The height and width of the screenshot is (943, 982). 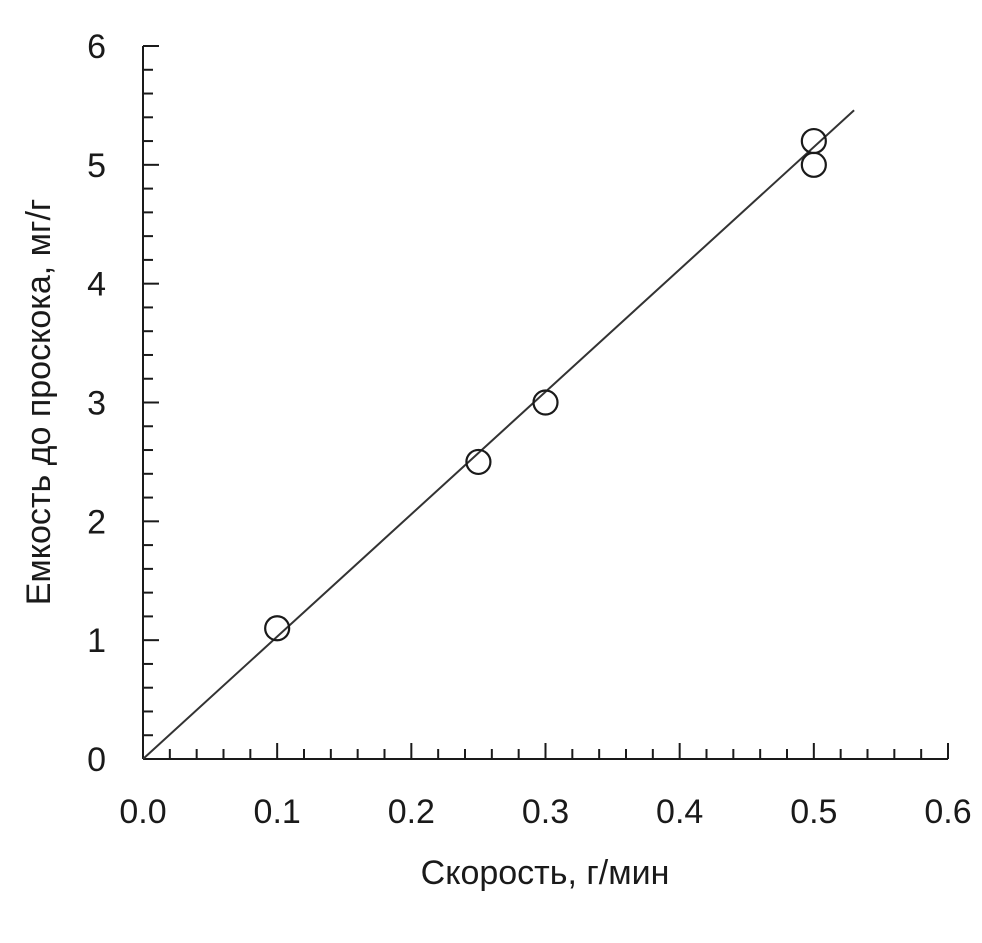 I want to click on y-tick-label: 6, so click(x=96, y=47).